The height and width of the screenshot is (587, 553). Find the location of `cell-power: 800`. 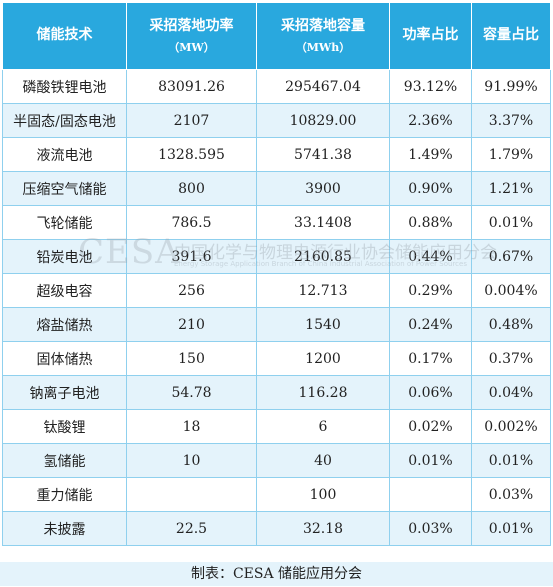

cell-power: 800 is located at coordinates (191, 188).